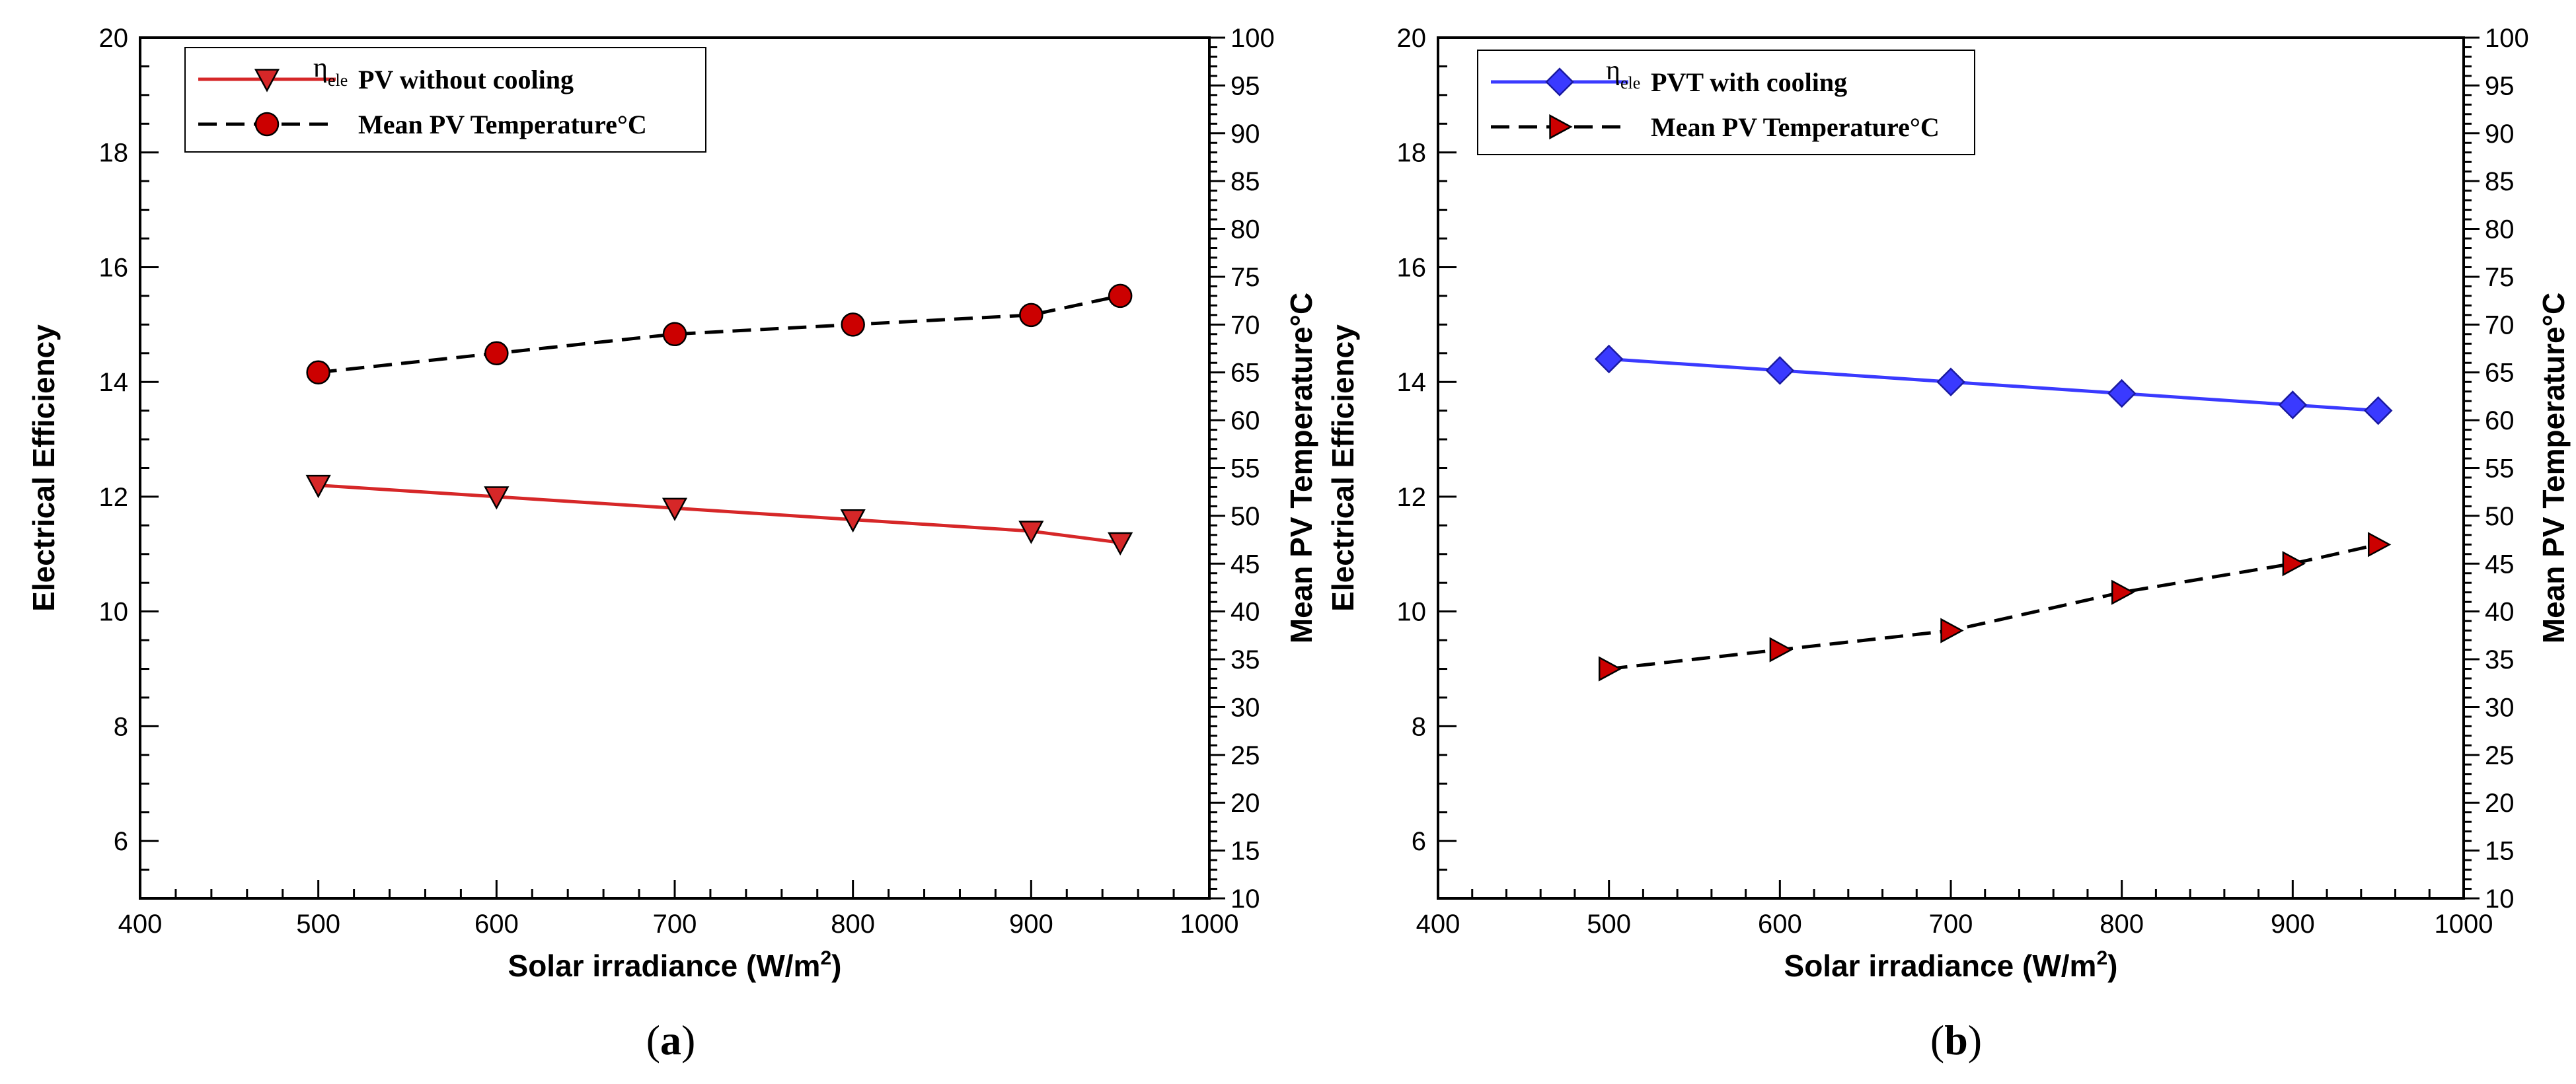 This screenshot has height=1084, width=2576. Describe the element at coordinates (1726, 103) in the screenshot. I see `legend-box` at that location.